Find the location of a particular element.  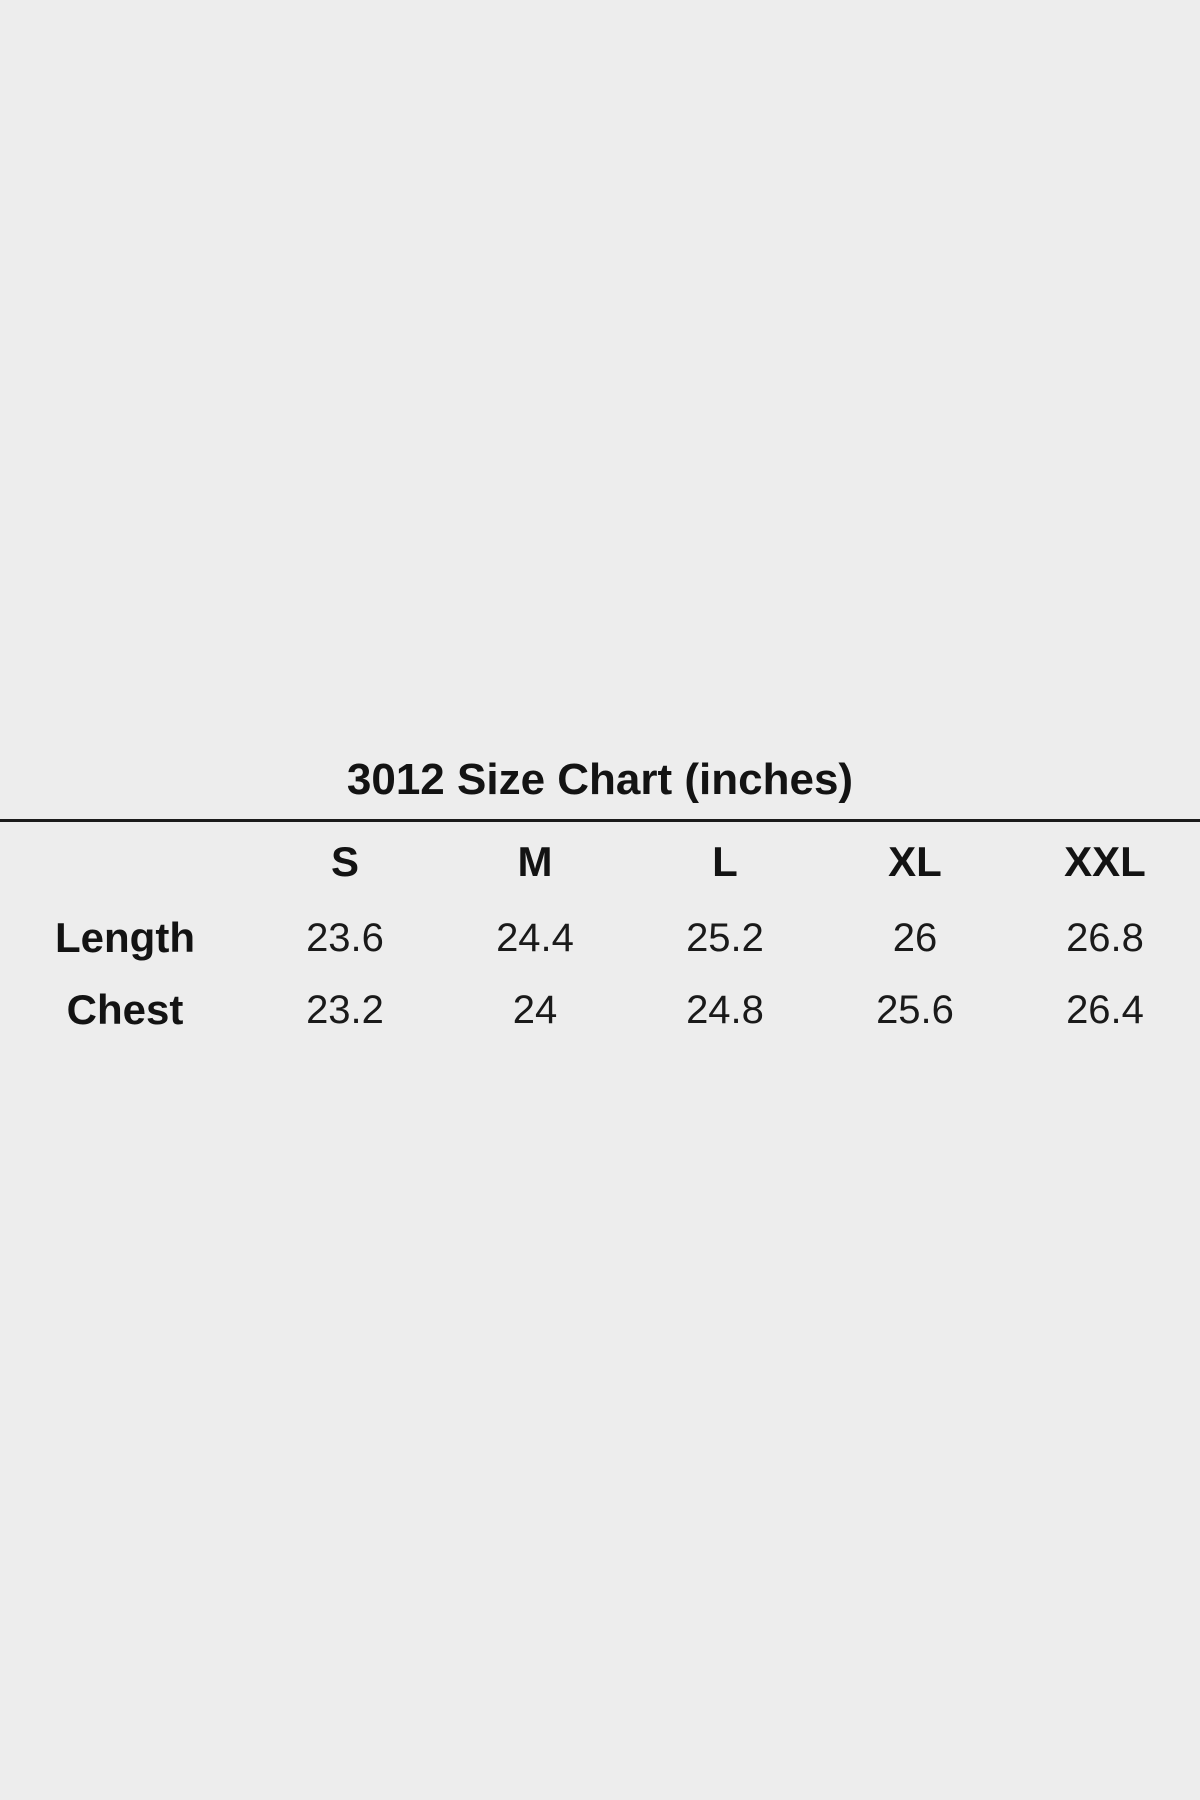

column-header-xxl: XXL is located at coordinates (1105, 861).